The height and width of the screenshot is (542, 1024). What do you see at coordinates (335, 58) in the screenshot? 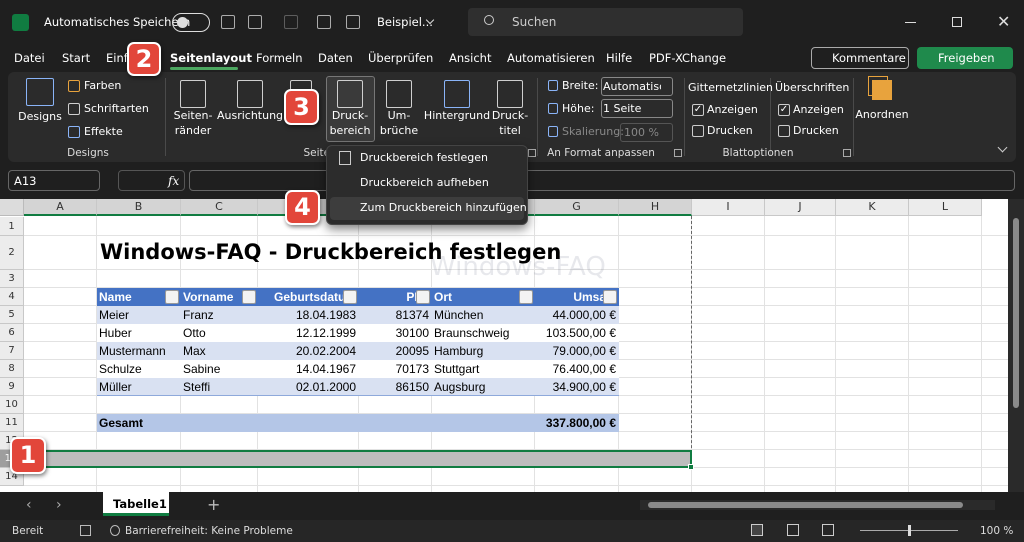
I see `menu-tab: Daten` at bounding box center [335, 58].